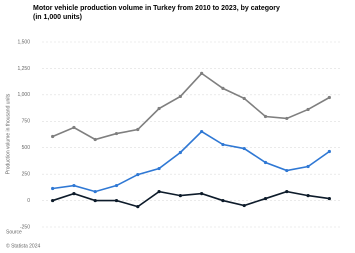 Image resolution: width=355 pixels, height=253 pixels. What do you see at coordinates (8, 133) in the screenshot?
I see `y-axis-label: Production volume in thousand units` at bounding box center [8, 133].